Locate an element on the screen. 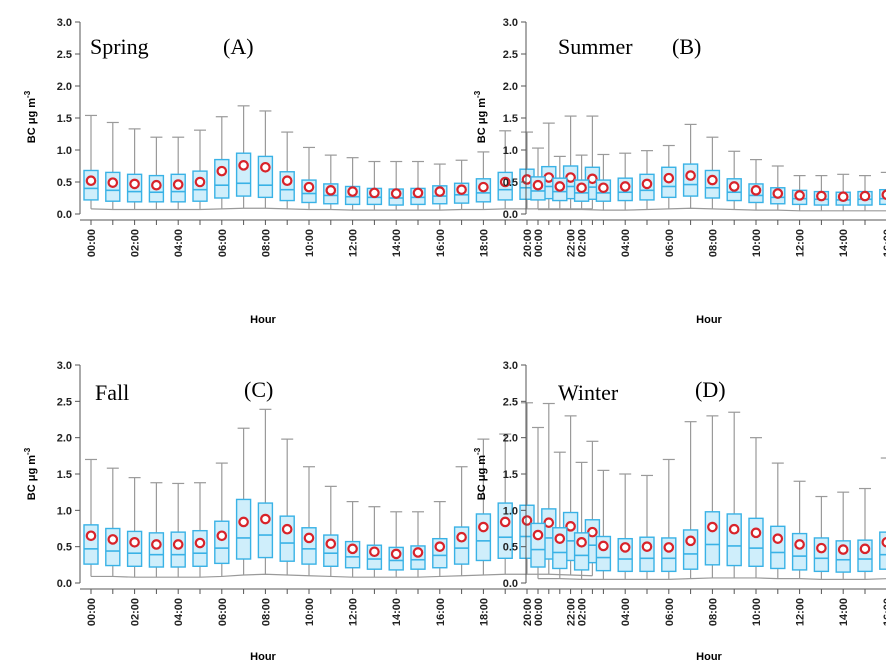 This screenshot has height=668, width=886. x-tick-label: 18:00 is located at coordinates (484, 243).